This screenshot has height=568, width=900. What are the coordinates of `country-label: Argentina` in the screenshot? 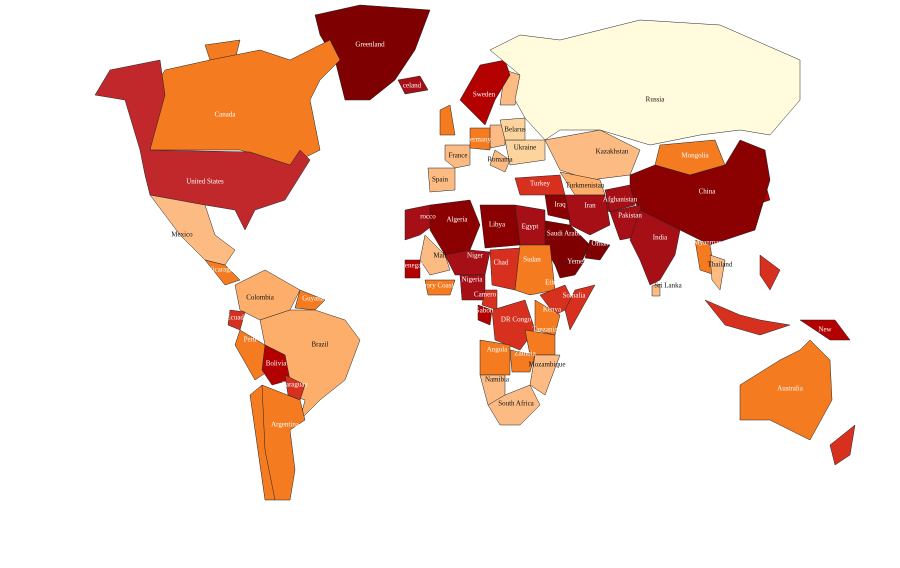 It's located at (285, 425).